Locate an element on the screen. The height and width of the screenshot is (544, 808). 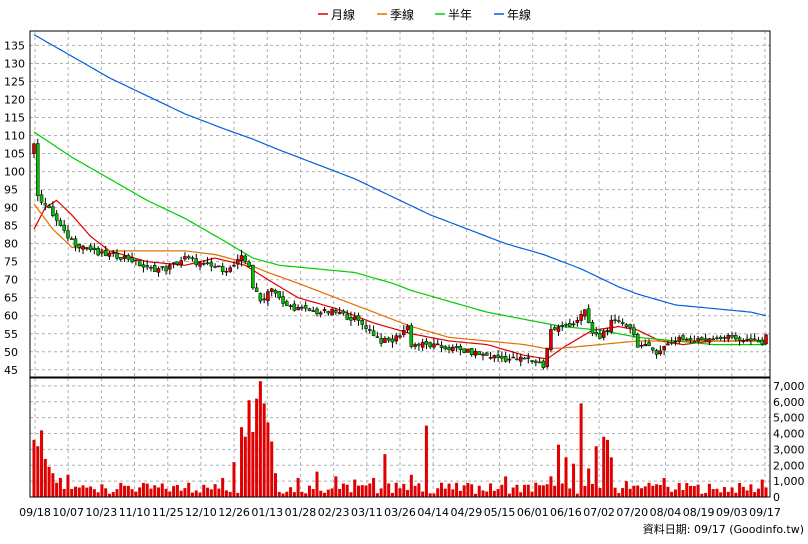
x-tick-label: 10/23 is located at coordinates (102, 512).